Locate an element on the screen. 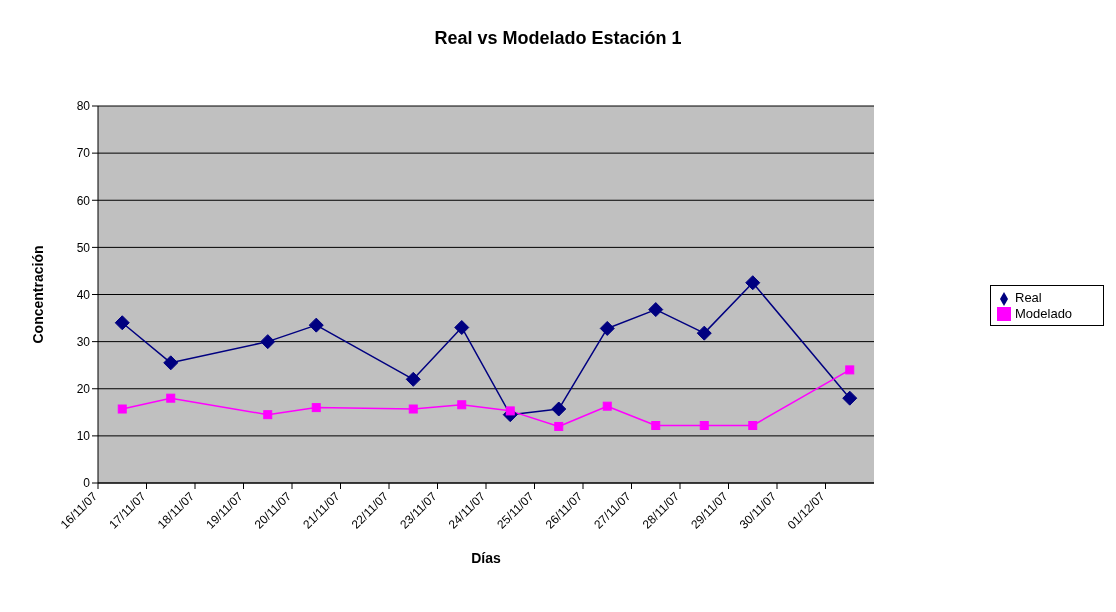  y-tick-label: 40 is located at coordinates (83, 294).